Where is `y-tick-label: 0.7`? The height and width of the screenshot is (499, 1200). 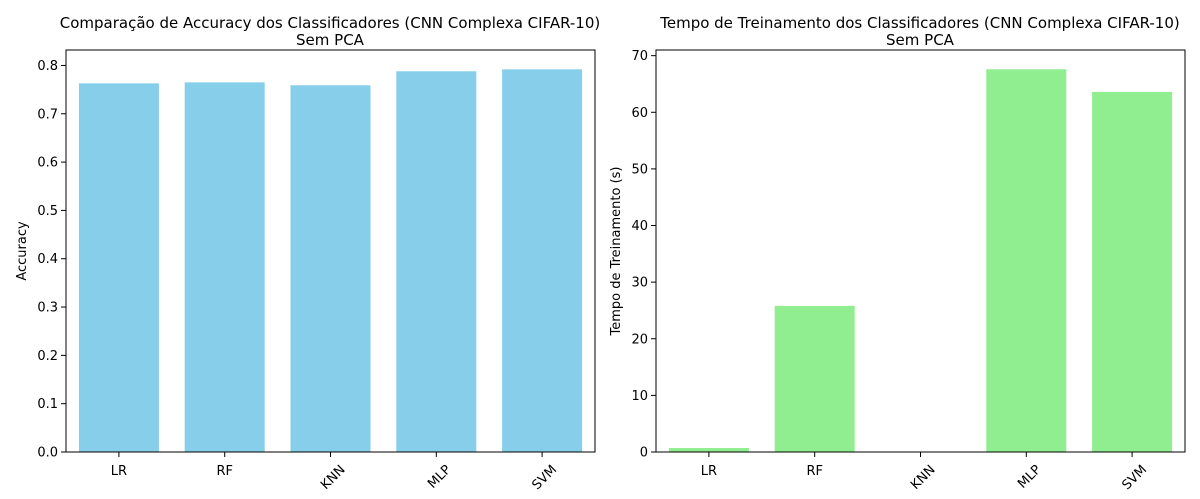
y-tick-label: 0.7 is located at coordinates (47, 114).